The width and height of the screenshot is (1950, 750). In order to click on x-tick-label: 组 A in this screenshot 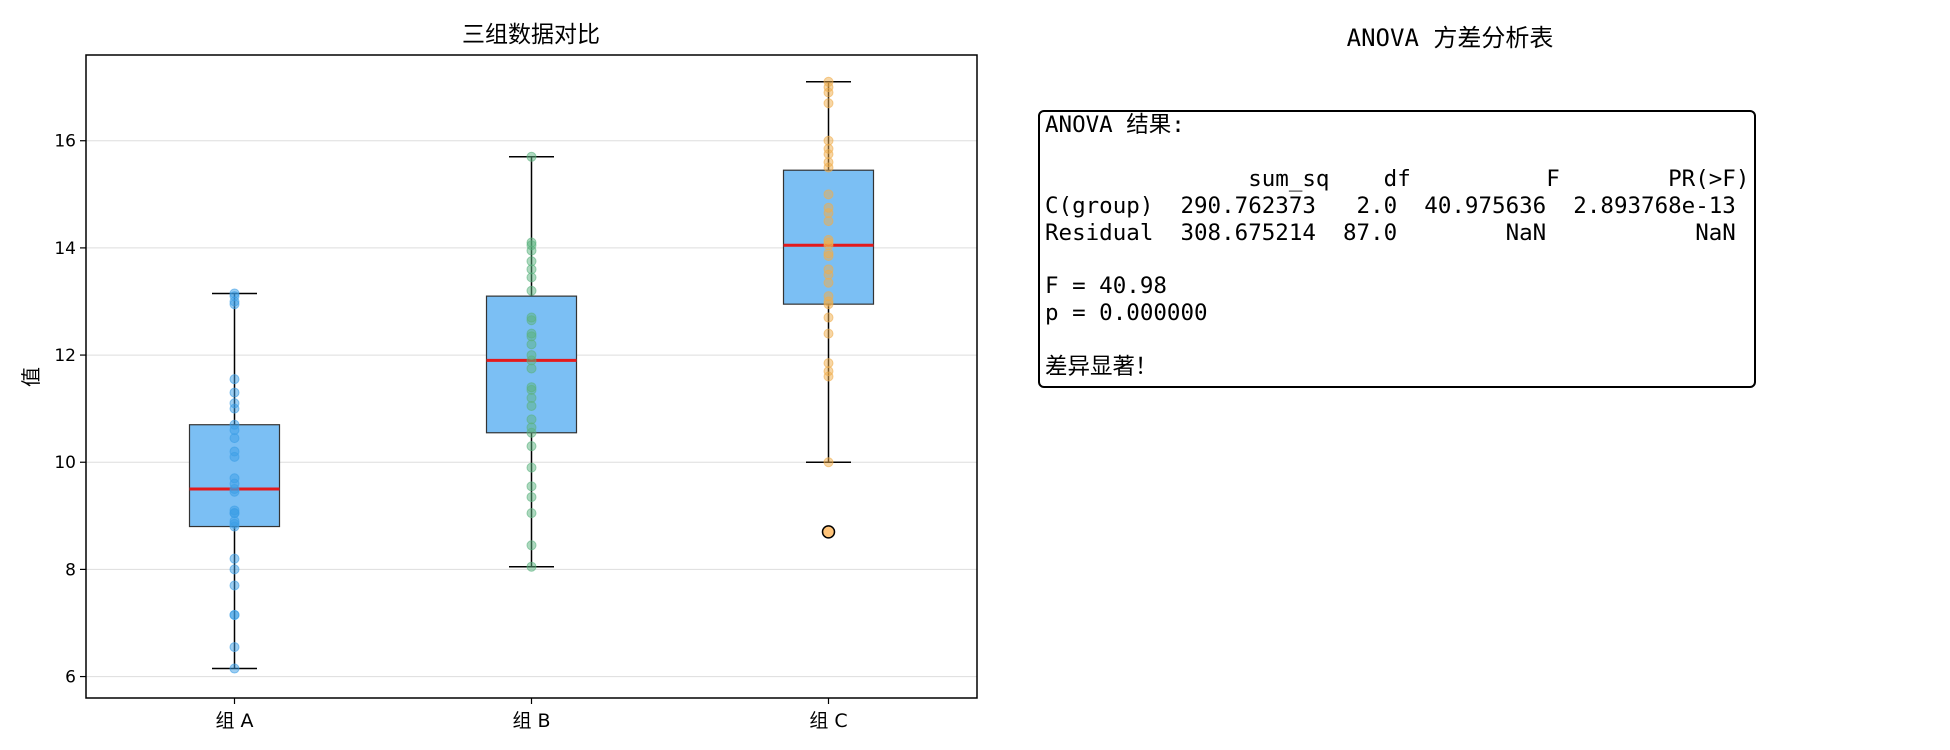, I will do `click(234, 721)`.